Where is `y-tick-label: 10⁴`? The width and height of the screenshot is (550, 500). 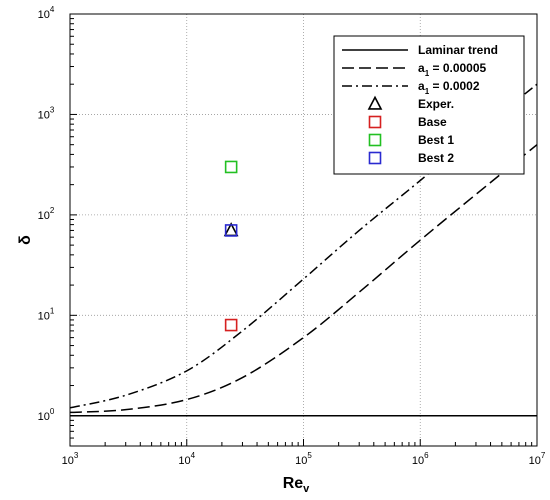 y-tick-label: 10⁴ is located at coordinates (46, 13).